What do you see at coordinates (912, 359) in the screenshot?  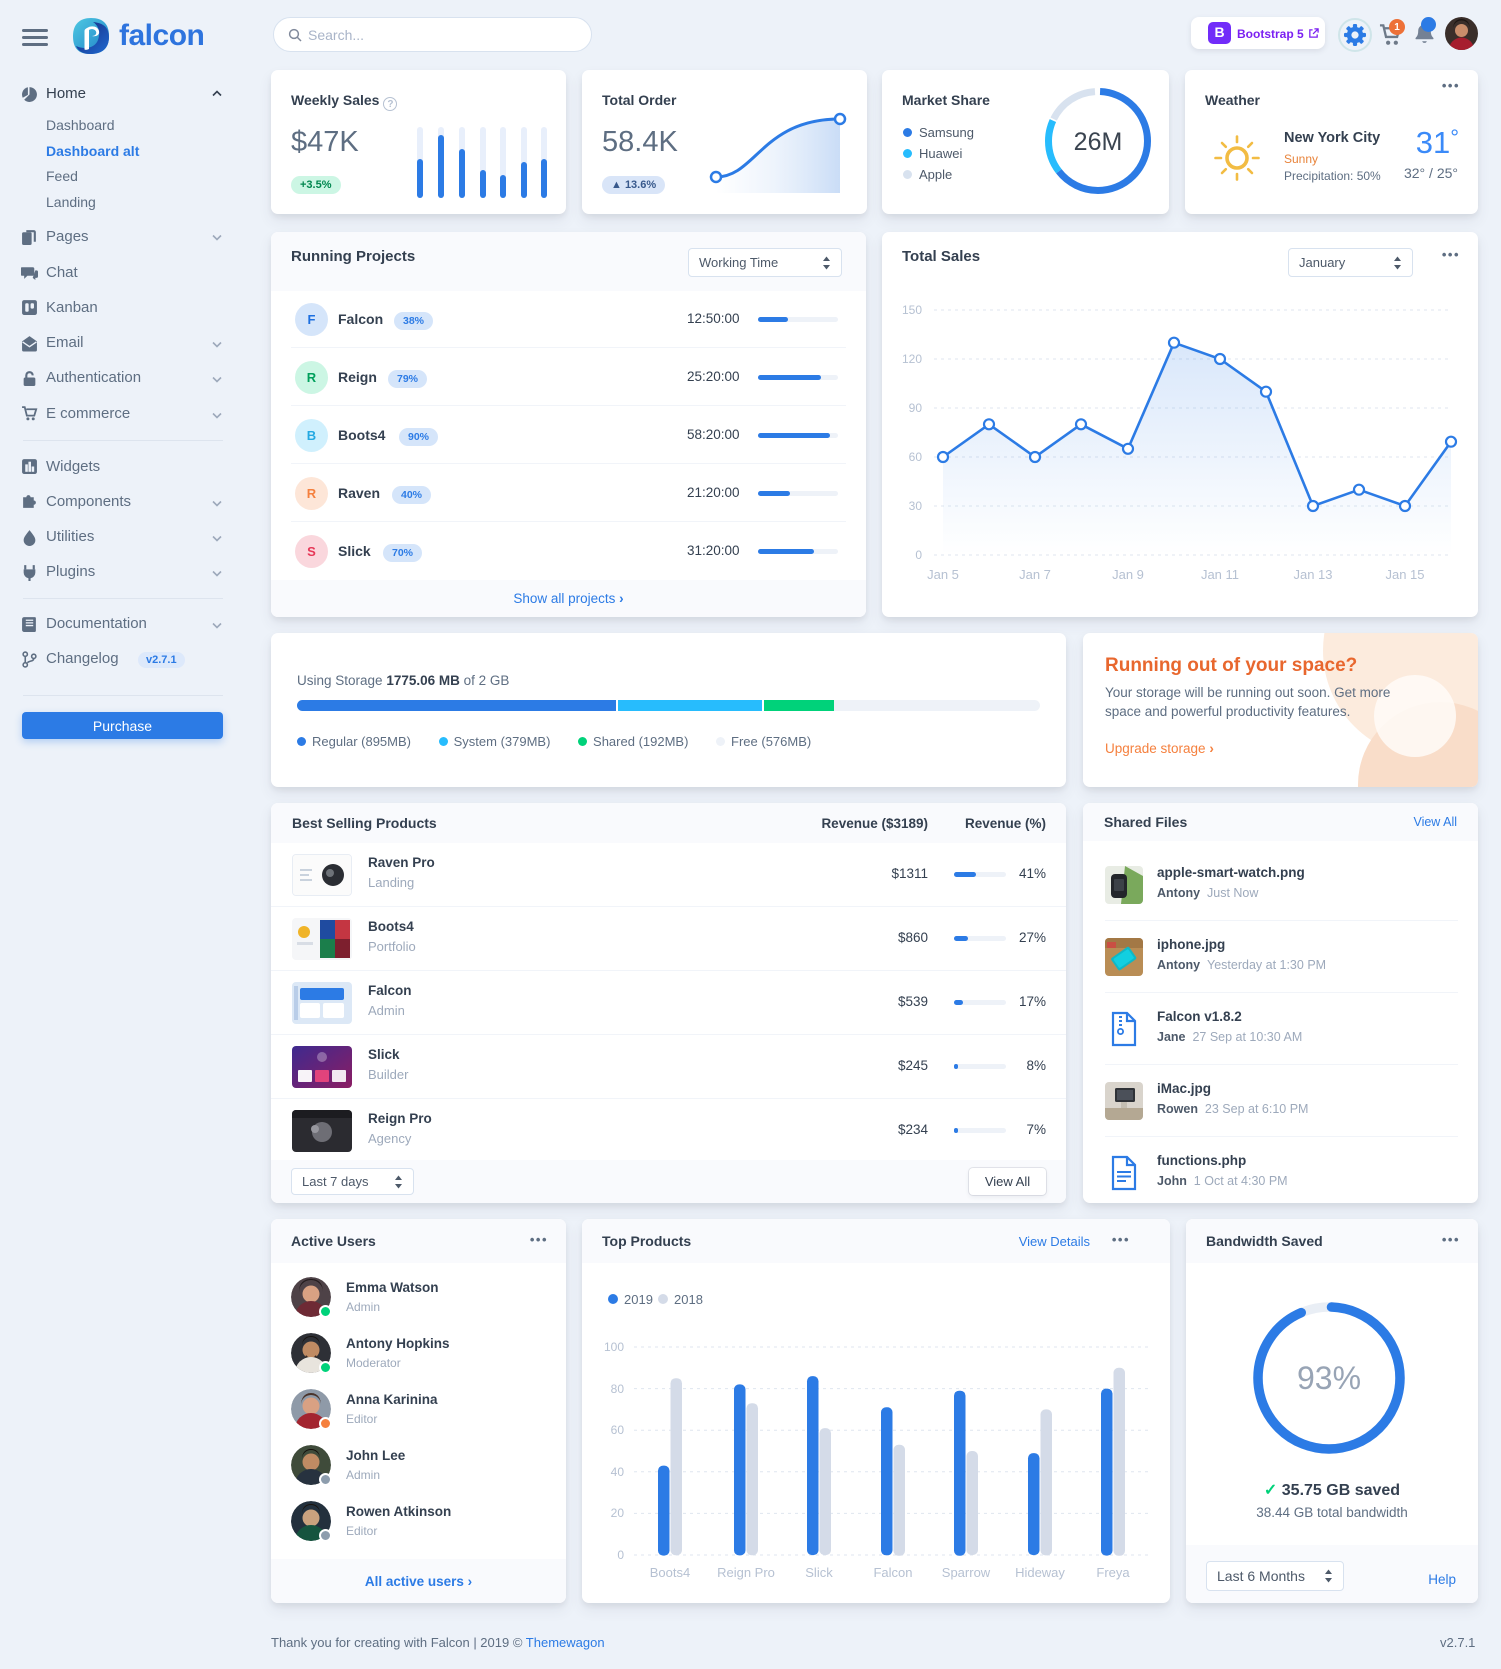 I see `svg-text: 120` at bounding box center [912, 359].